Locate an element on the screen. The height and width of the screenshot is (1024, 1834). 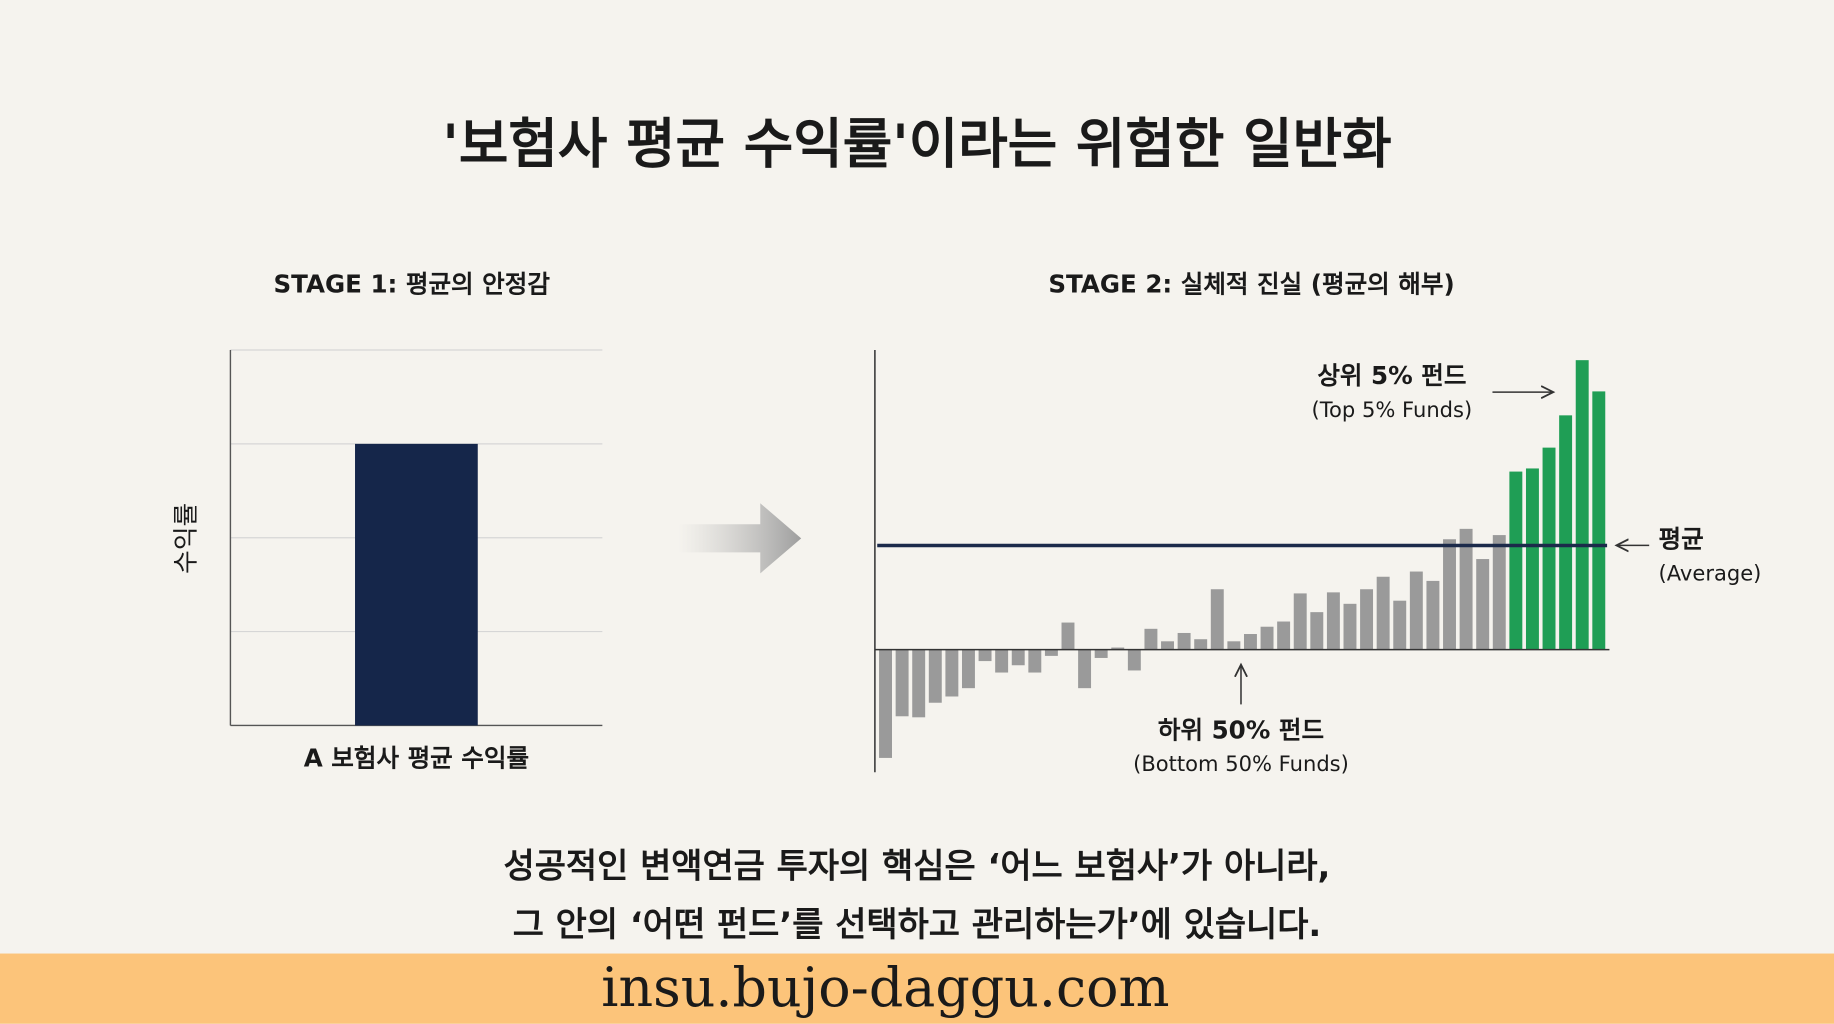
annotation-sub: (Bottom 50% Funds) is located at coordinates (1241, 763).